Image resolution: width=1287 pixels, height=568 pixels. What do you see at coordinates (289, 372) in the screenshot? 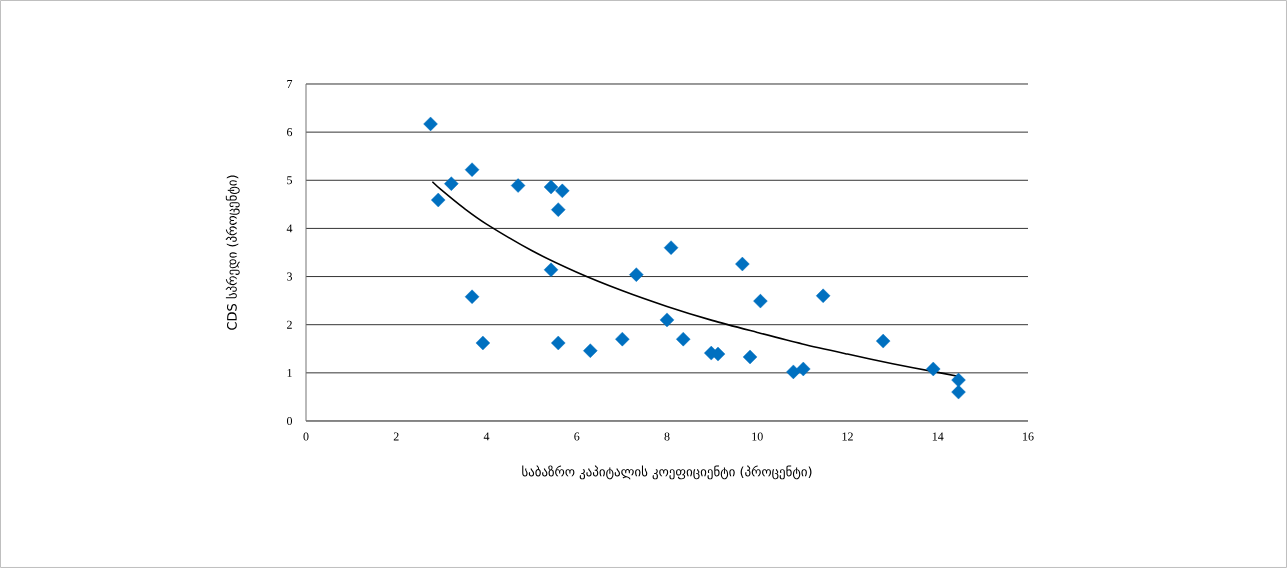
I see `y-tick-label: 1` at bounding box center [289, 372].